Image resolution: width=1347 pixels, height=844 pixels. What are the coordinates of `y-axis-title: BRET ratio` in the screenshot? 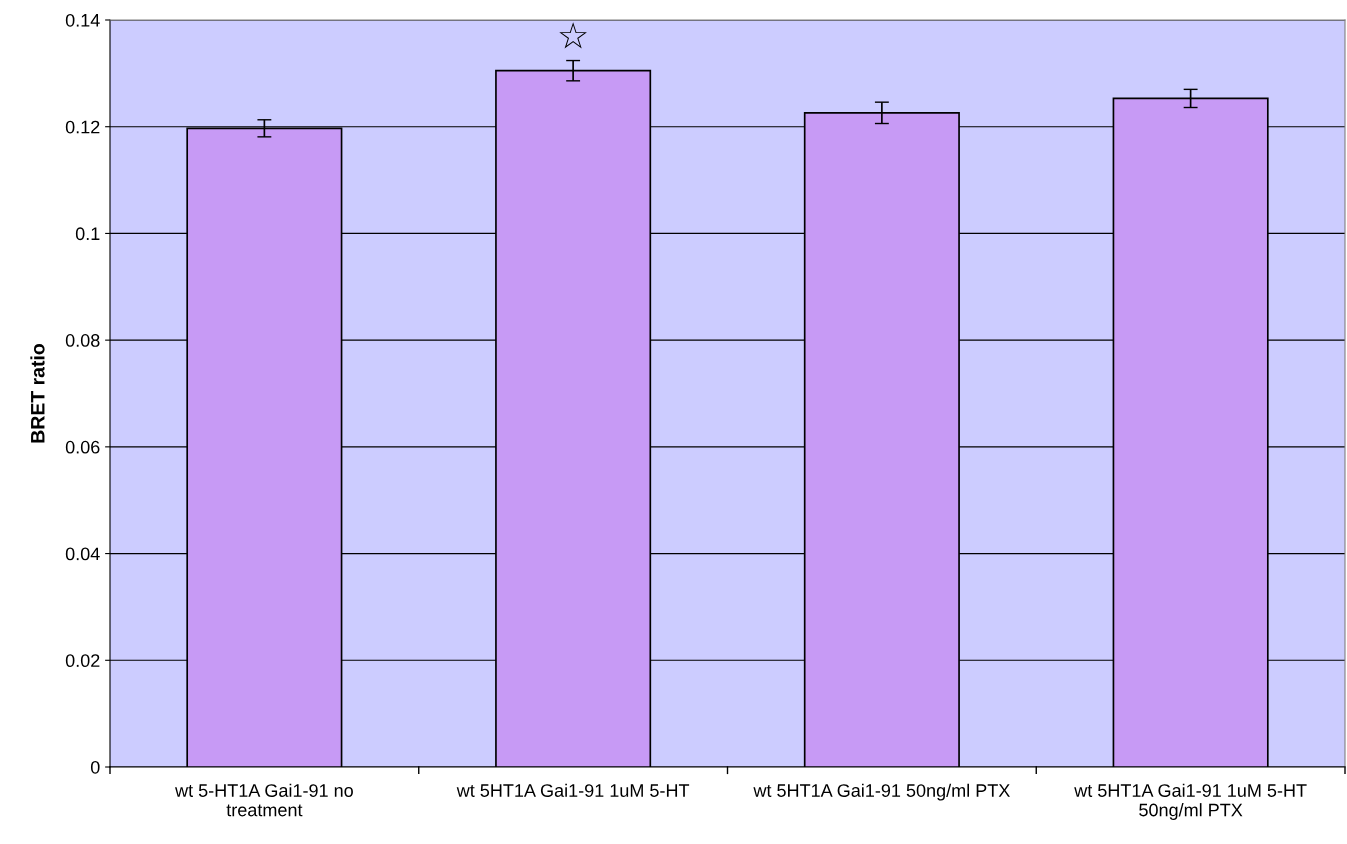 It's located at (37, 393).